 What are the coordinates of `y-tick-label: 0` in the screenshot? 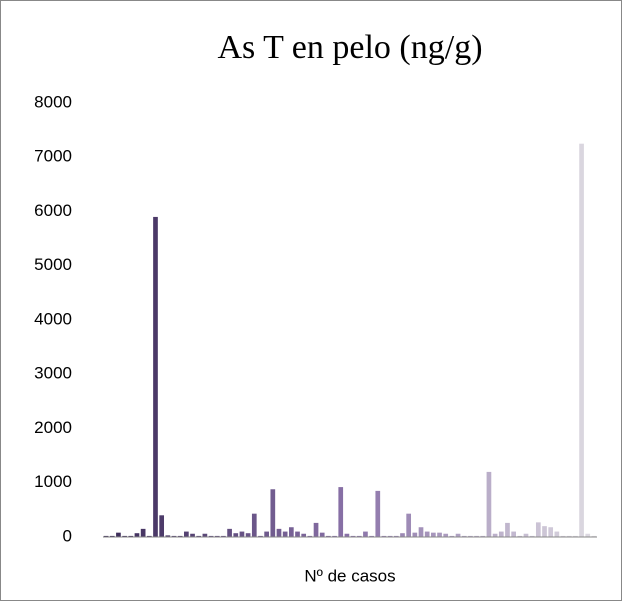 It's located at (67, 535).